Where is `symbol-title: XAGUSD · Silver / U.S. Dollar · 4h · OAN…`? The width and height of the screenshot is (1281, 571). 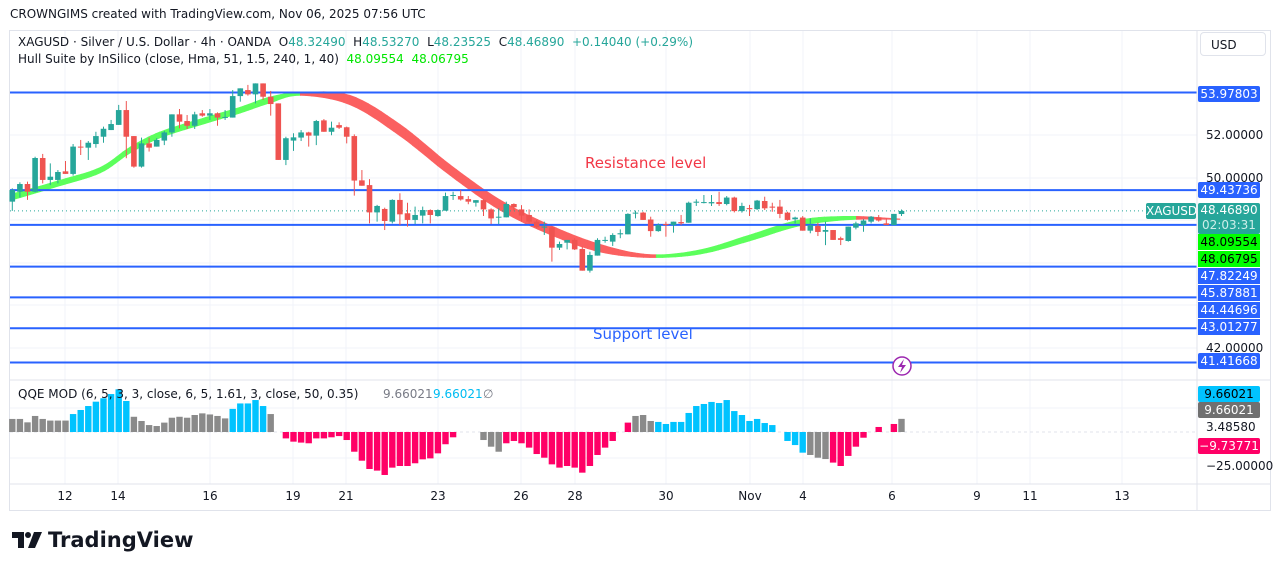
symbol-title: XAGUSD · Silver / U.S. Dollar · 4h · OAN… is located at coordinates (145, 42).